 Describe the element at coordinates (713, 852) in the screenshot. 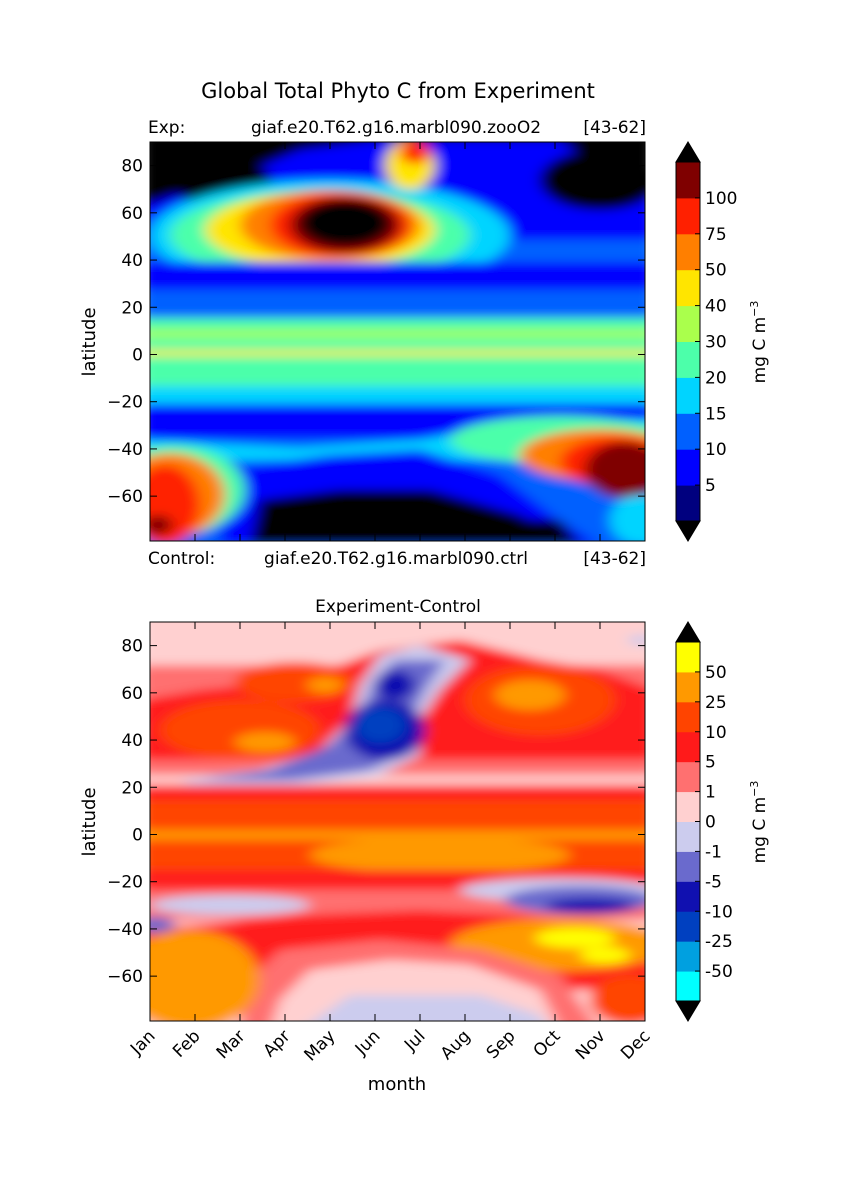

I see `colorbar-label: -1` at that location.